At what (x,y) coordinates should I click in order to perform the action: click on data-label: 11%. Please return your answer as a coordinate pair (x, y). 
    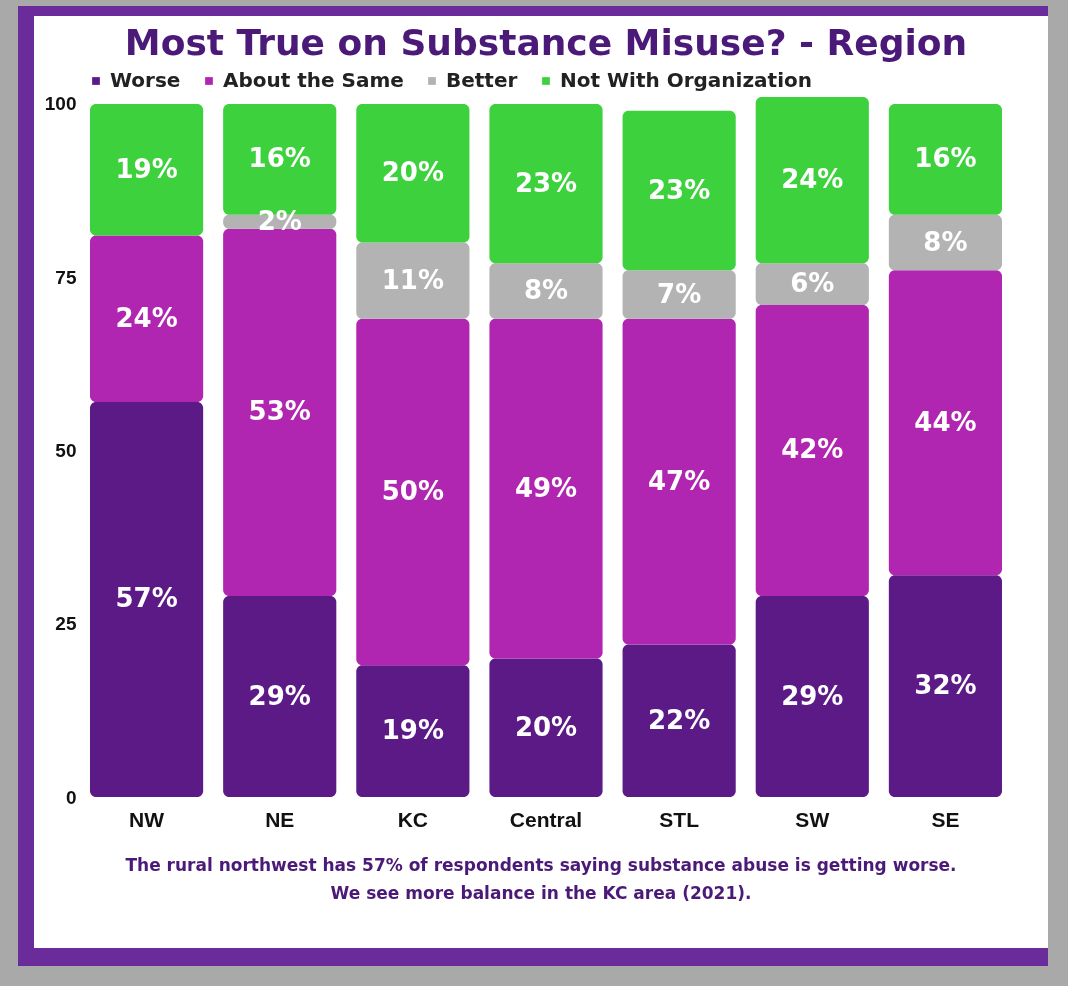
    Looking at the image, I should click on (412, 279).